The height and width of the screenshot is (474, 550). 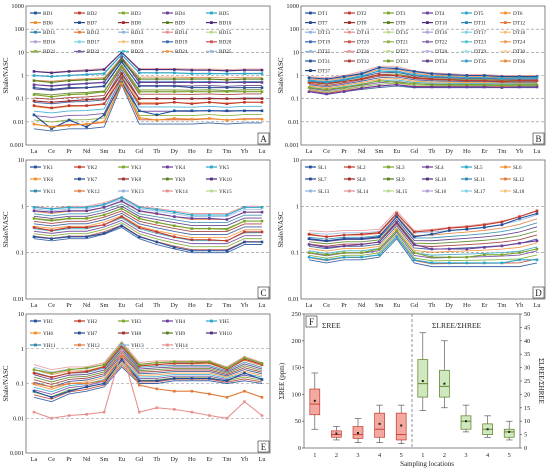 What do you see at coordinates (527, 314) in the screenshot?
I see `y-right-tick-label: 50` at bounding box center [527, 314].